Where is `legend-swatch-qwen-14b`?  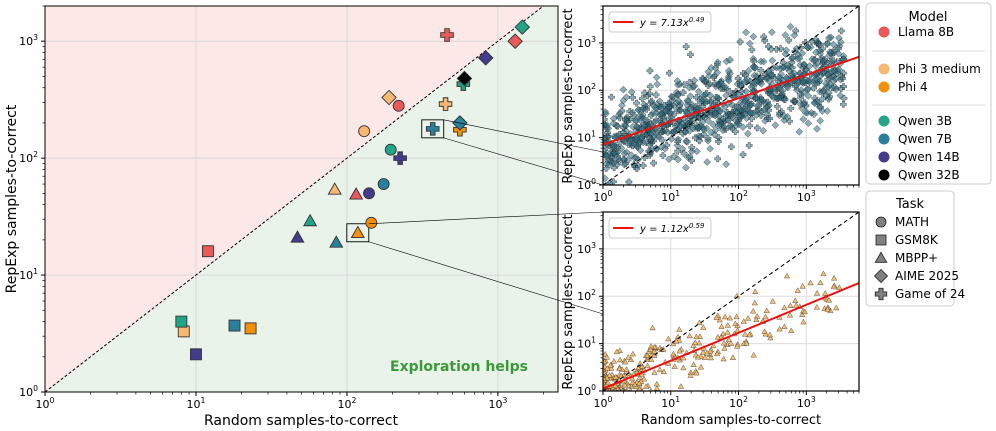 legend-swatch-qwen-14b is located at coordinates (884, 157).